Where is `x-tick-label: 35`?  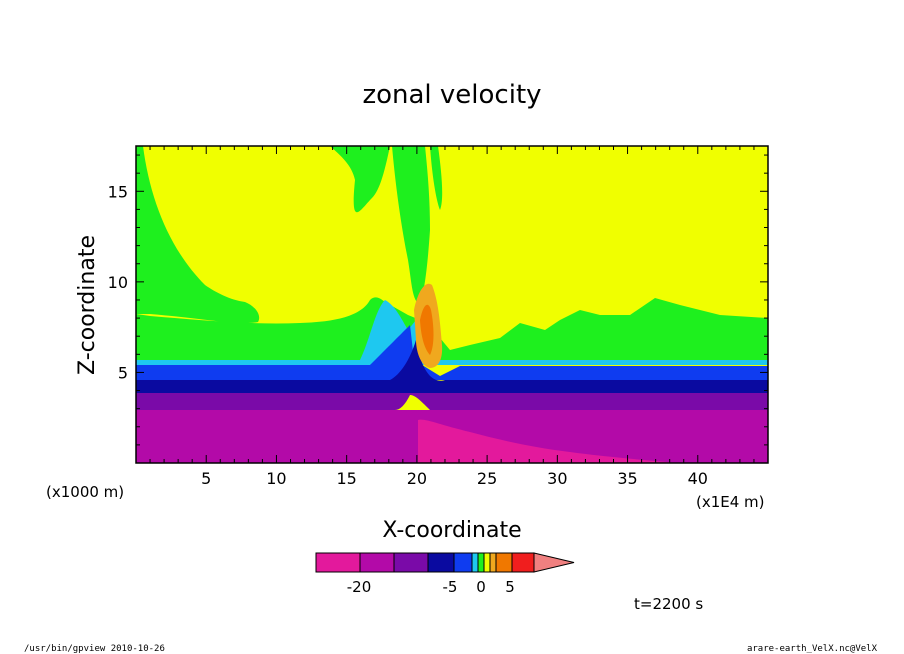
x-tick-label: 35 is located at coordinates (627, 478).